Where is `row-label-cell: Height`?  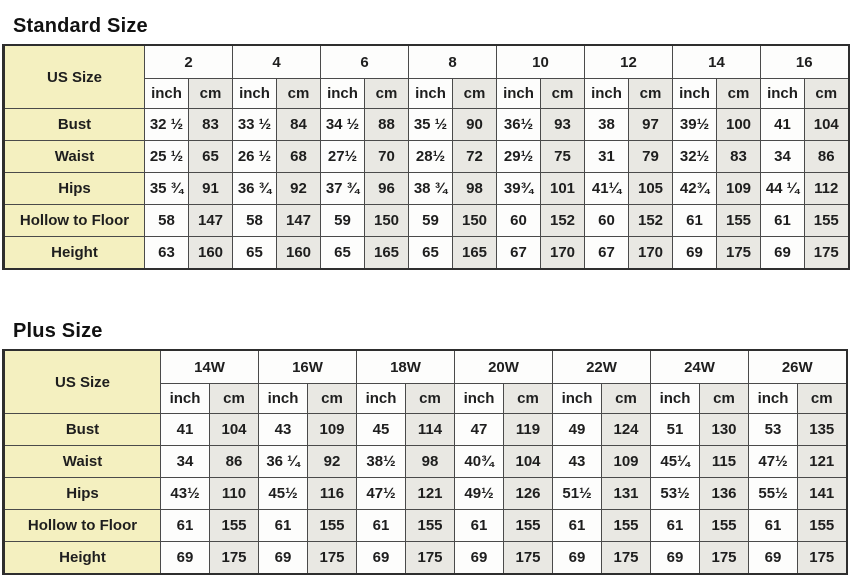 row-label-cell: Height is located at coordinates (82, 558).